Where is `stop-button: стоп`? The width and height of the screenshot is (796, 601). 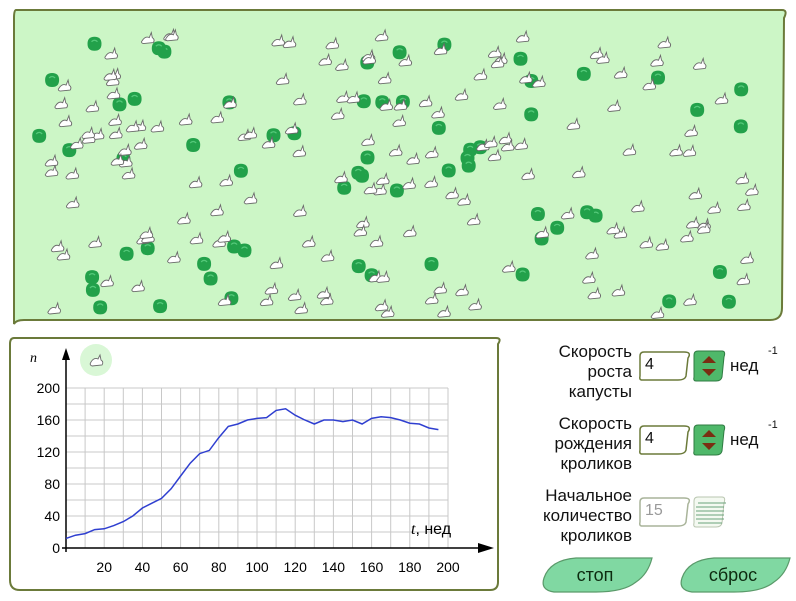
stop-button: стоп is located at coordinates (595, 574).